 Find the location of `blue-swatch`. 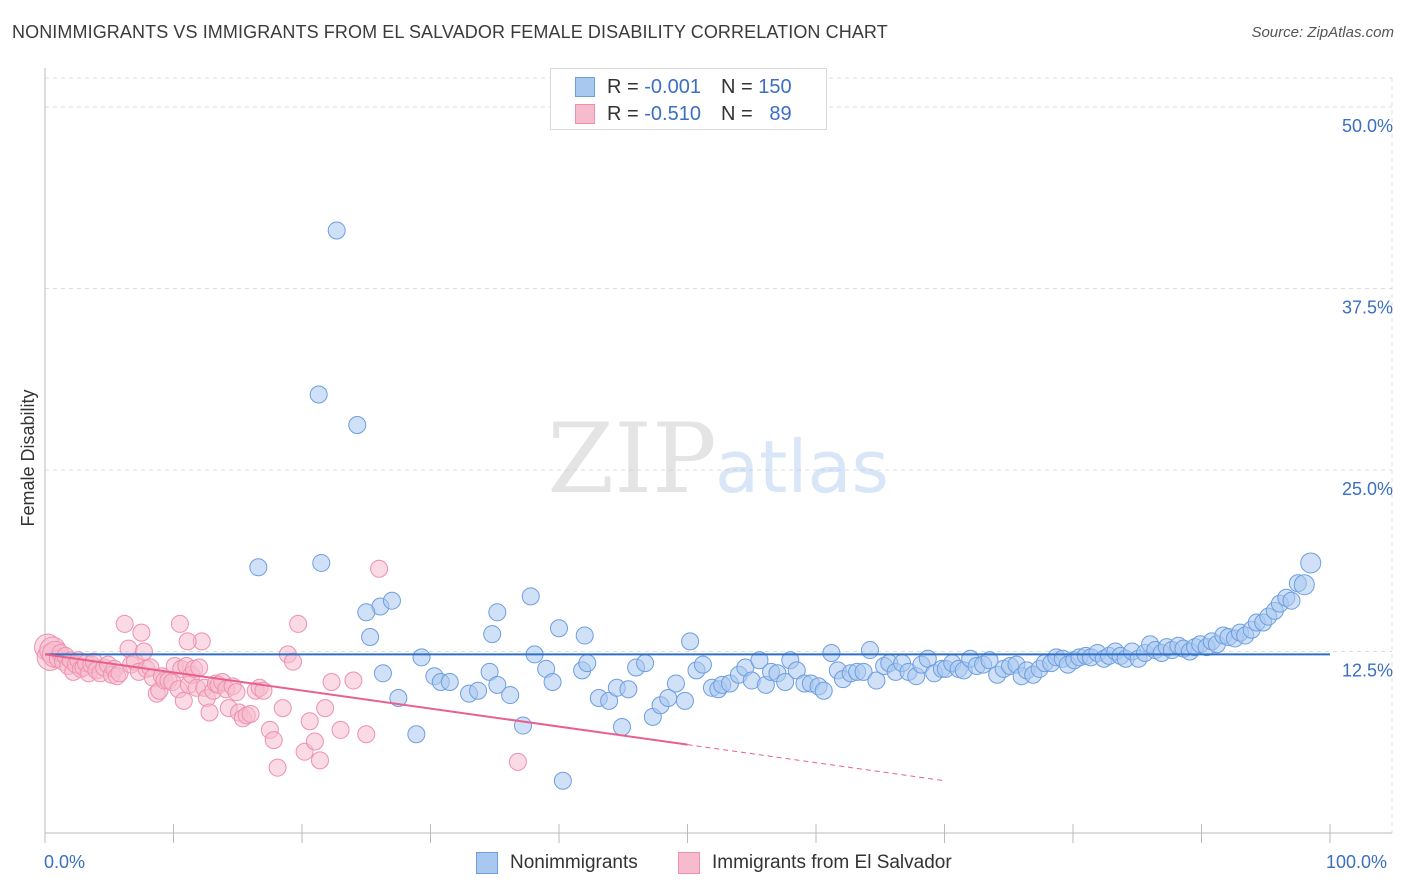

blue-swatch is located at coordinates (487, 863).